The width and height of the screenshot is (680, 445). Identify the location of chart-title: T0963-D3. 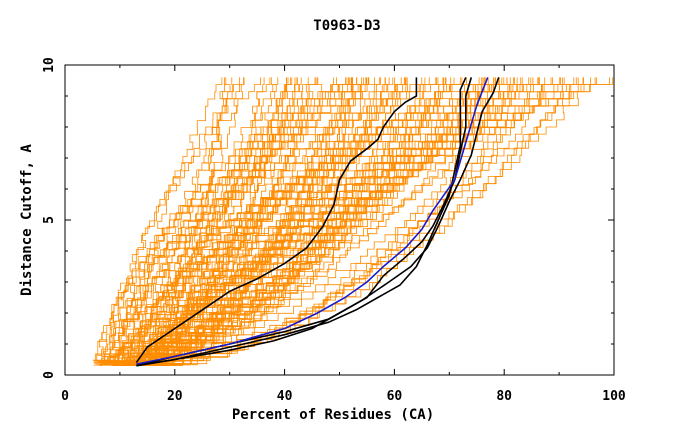
(346, 26).